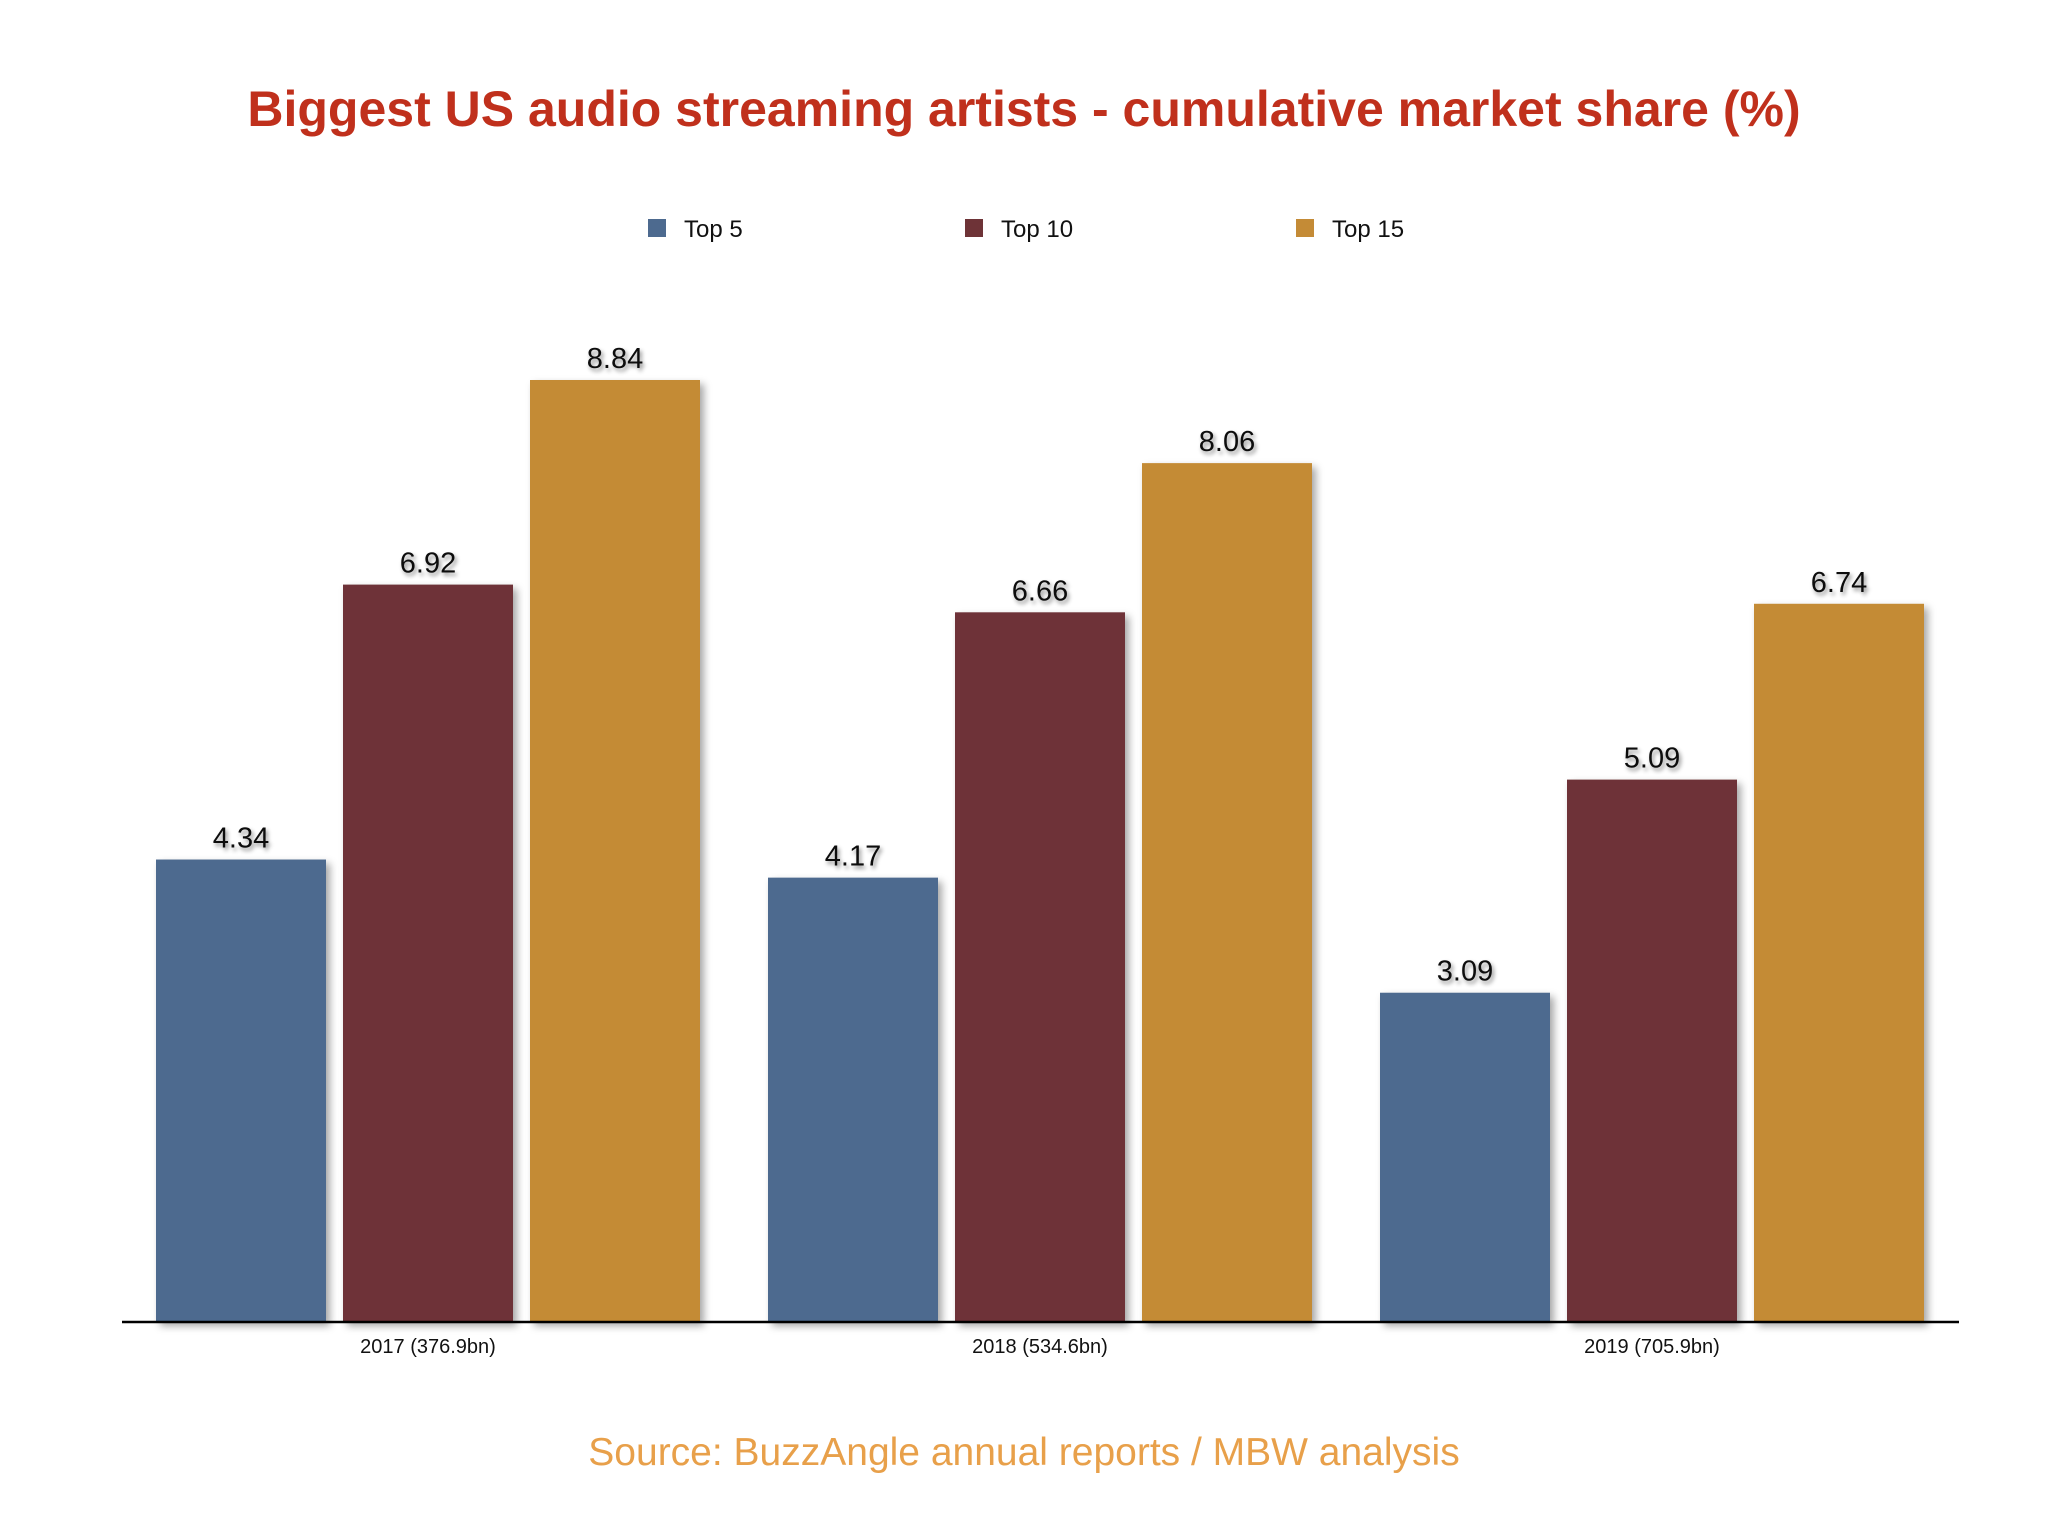  Describe the element at coordinates (1839, 583) in the screenshot. I see `value-label: 6.74` at that location.